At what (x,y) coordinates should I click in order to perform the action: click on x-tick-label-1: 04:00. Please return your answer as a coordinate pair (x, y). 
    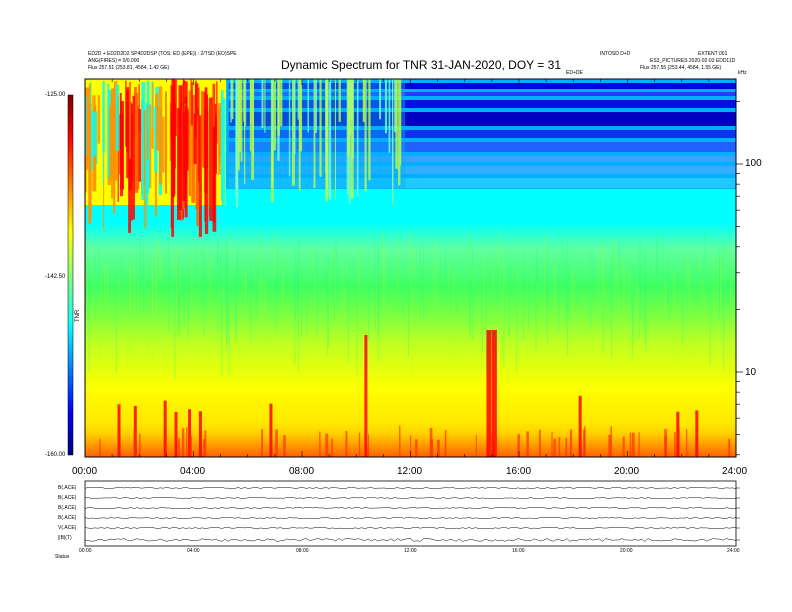
    Looking at the image, I should click on (193, 471).